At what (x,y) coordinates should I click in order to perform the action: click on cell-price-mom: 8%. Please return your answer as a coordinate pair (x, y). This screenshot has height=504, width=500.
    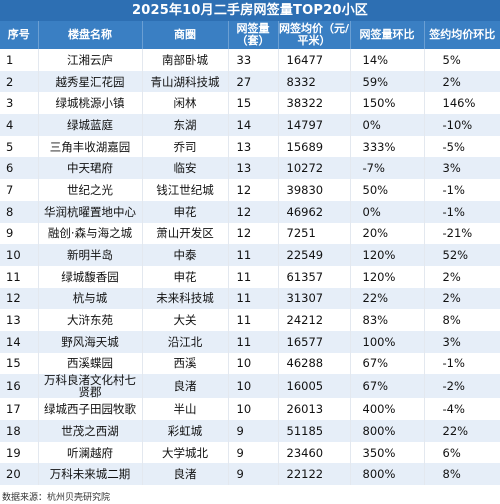
    Looking at the image, I should click on (462, 320).